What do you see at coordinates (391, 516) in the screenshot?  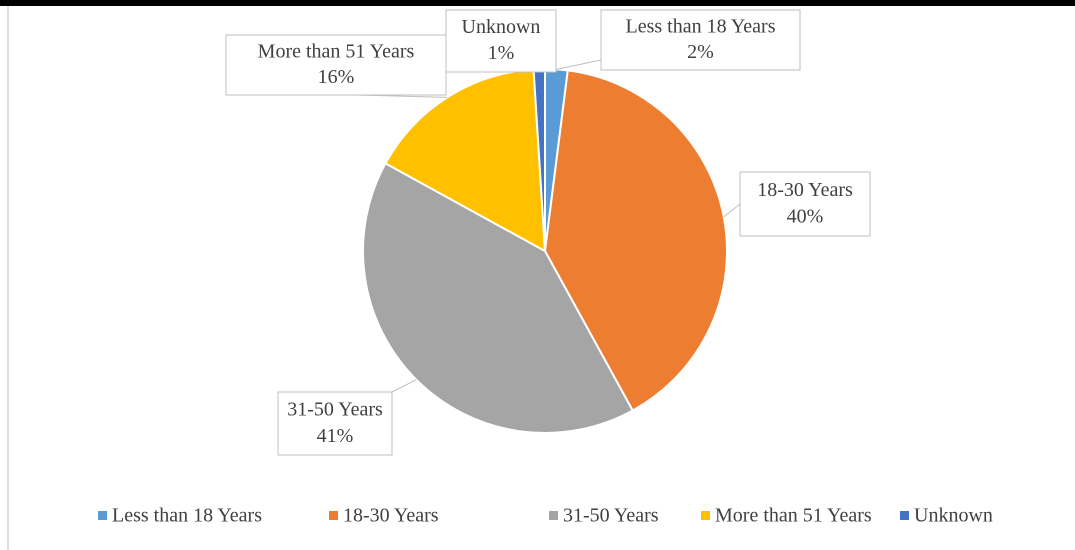 I see `legend-label: 18-30 Years` at bounding box center [391, 516].